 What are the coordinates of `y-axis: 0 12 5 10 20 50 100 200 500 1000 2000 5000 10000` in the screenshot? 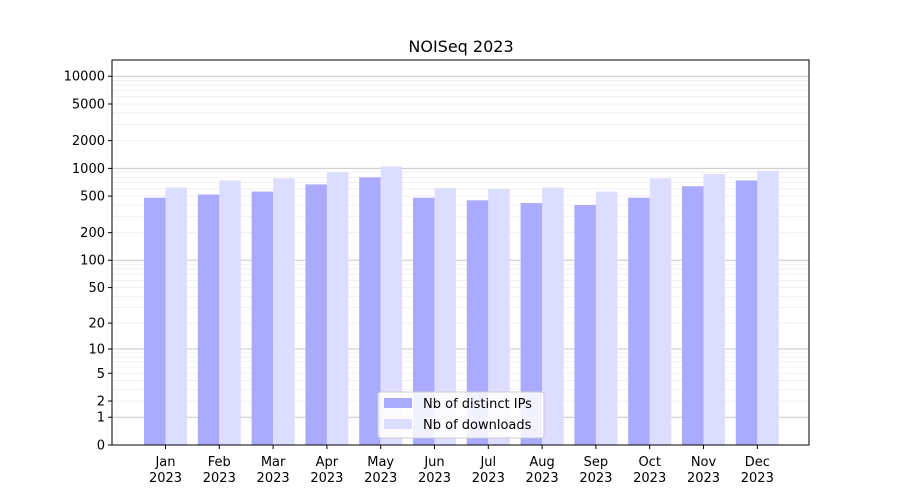 It's located at (88, 262).